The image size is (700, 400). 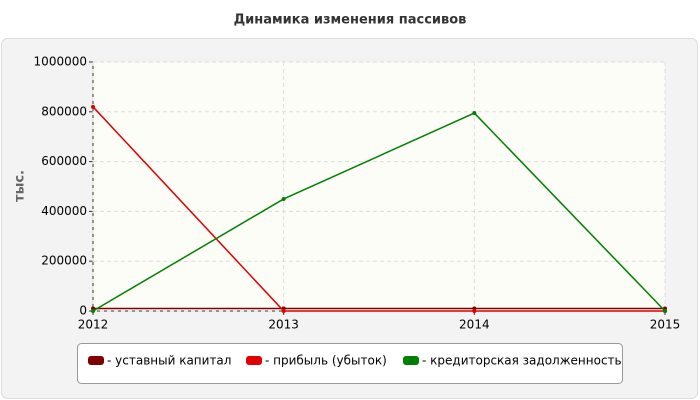 I want to click on x-tick-label: 2013, so click(x=283, y=325).